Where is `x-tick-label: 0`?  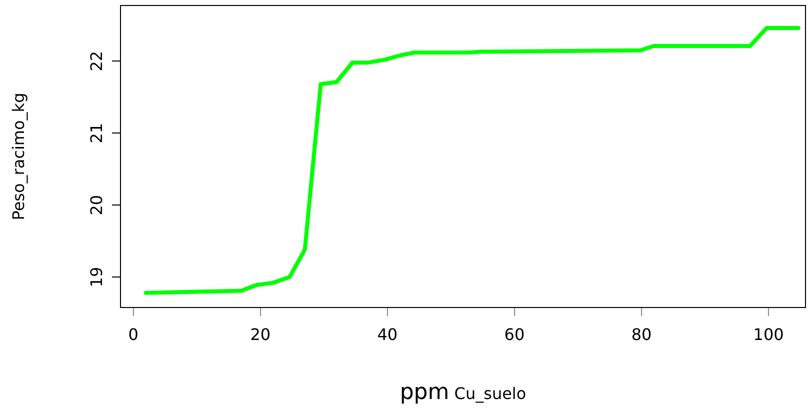 x-tick-label: 0 is located at coordinates (133, 334).